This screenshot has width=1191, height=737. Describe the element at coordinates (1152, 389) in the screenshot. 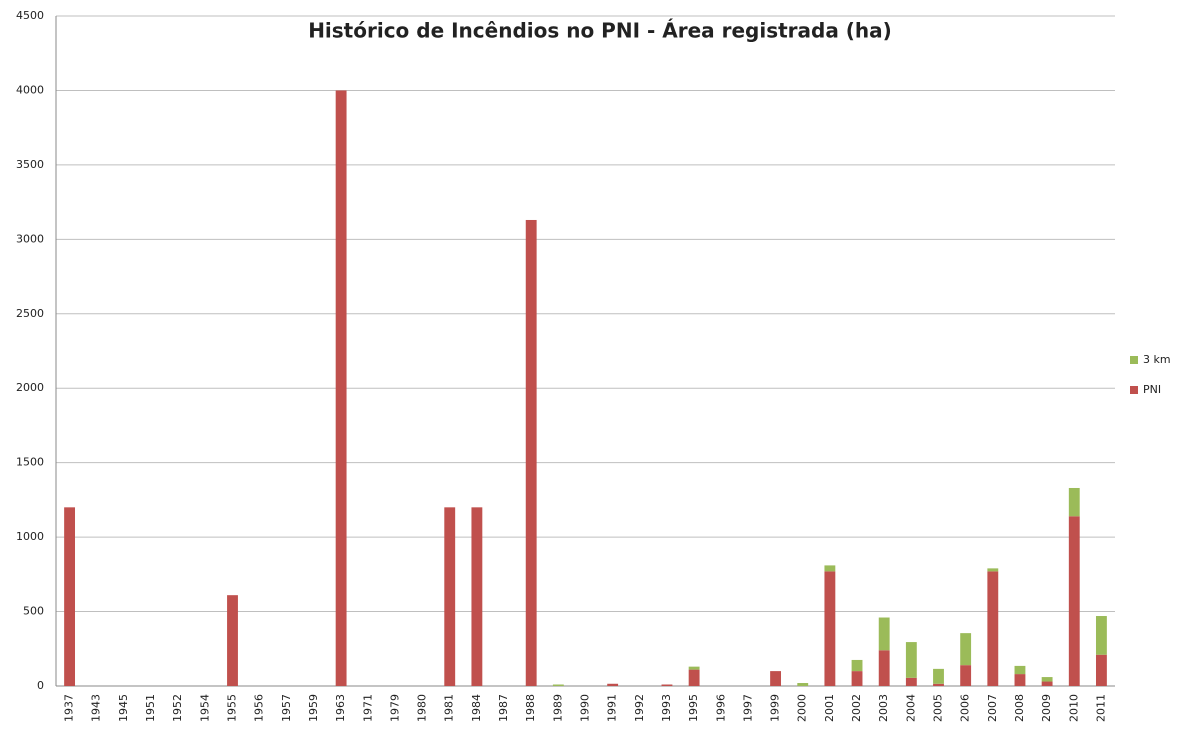

I see `legend-label: PNI` at that location.